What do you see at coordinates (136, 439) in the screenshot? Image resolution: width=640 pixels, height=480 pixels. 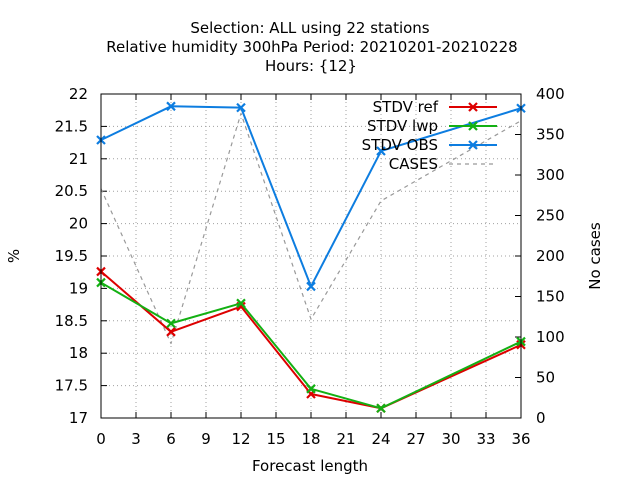 I see `x-tick-label: 3` at bounding box center [136, 439].